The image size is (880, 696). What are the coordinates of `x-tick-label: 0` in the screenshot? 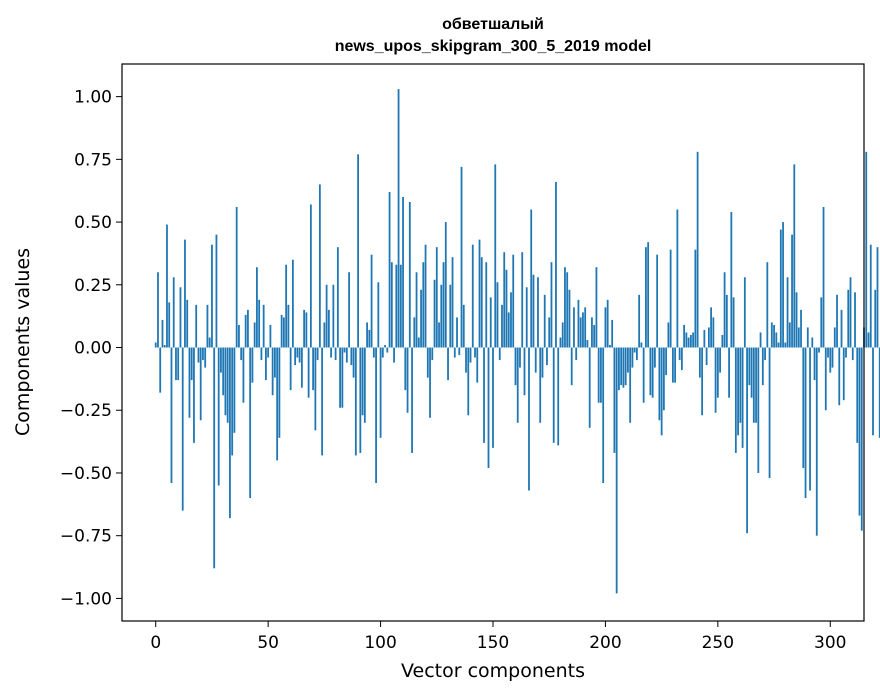 It's located at (155, 643).